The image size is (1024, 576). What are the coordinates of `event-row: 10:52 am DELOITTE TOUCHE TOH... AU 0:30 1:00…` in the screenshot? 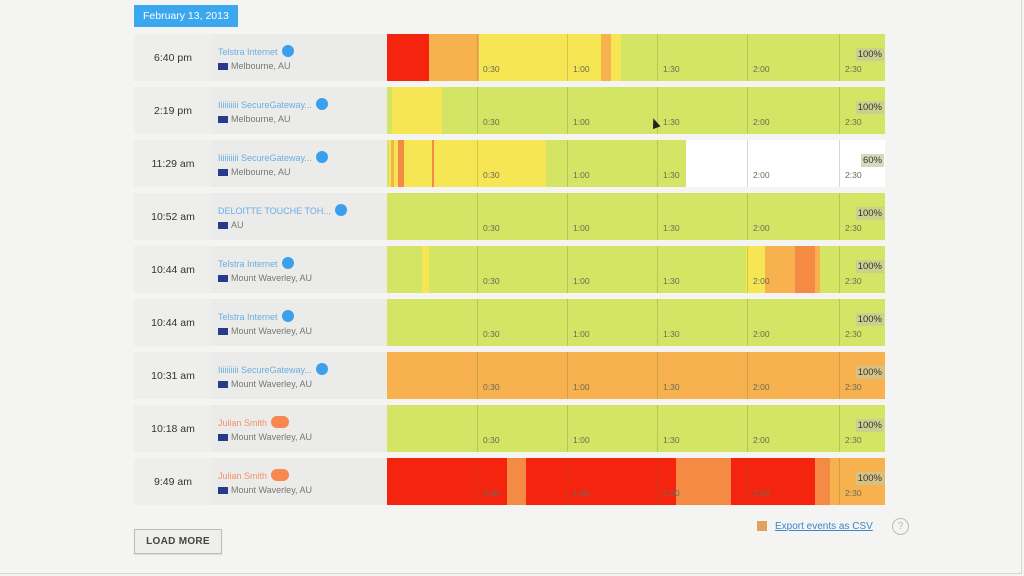 It's located at (509, 216).